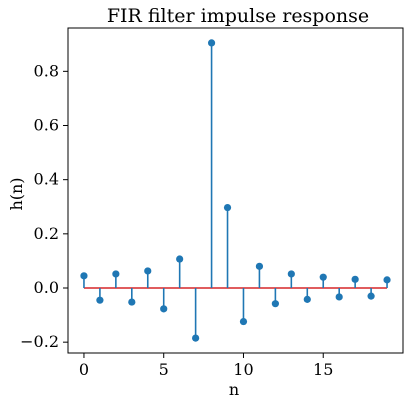 The image size is (413, 410). What do you see at coordinates (234, 389) in the screenshot?
I see `x-axis-label: n` at bounding box center [234, 389].